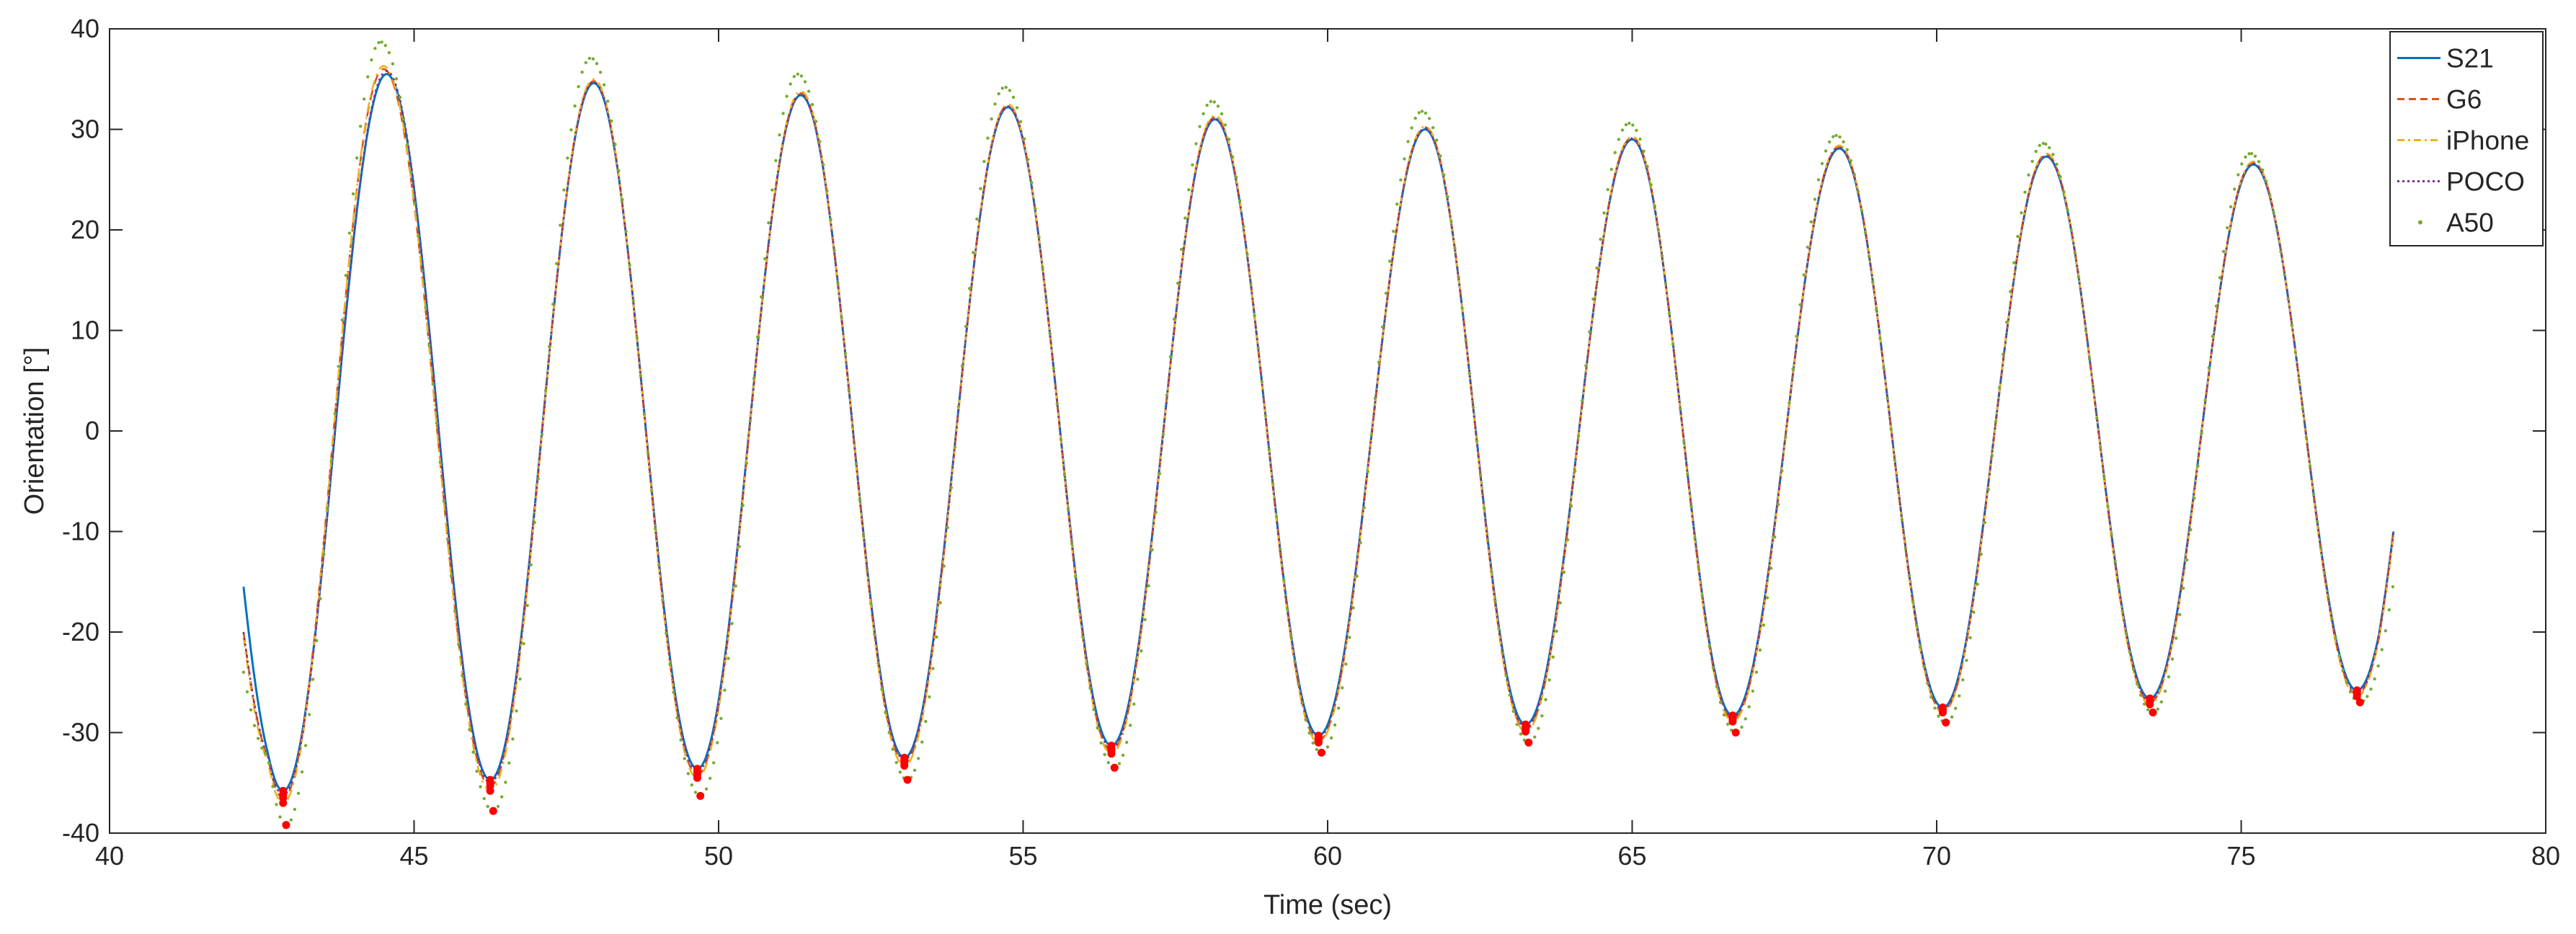  Describe the element at coordinates (80, 531) in the screenshot. I see `y-tick-label: -10` at that location.